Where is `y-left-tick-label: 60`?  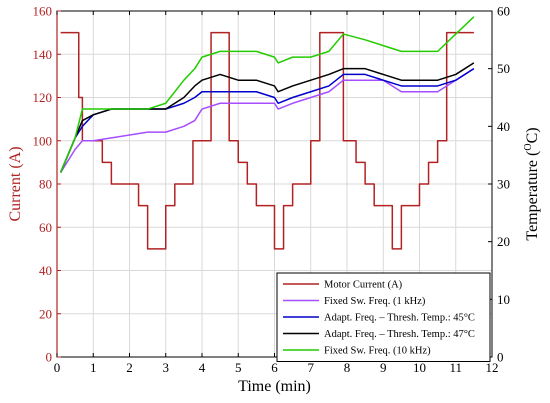 y-left-tick-label: 60 is located at coordinates (45, 227).